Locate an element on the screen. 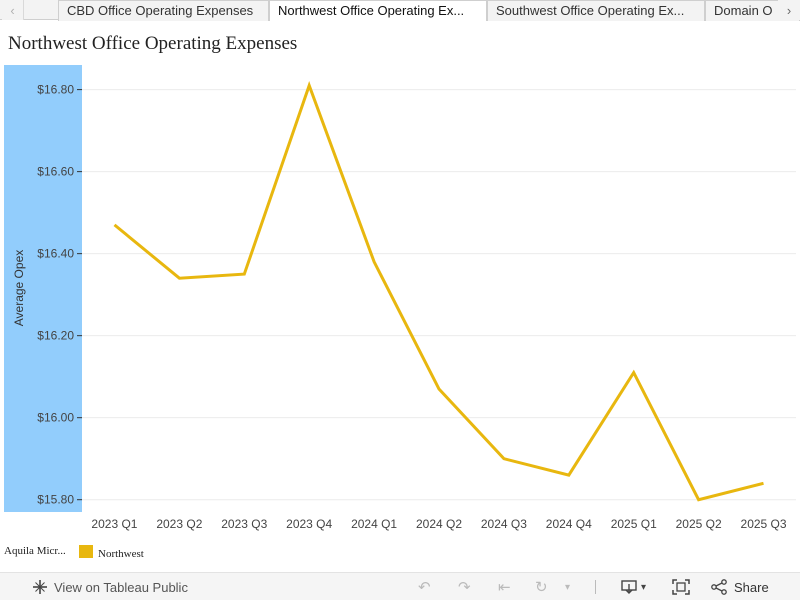 The width and height of the screenshot is (800, 600). x-tick-label: 2023 Q3 is located at coordinates (244, 524).